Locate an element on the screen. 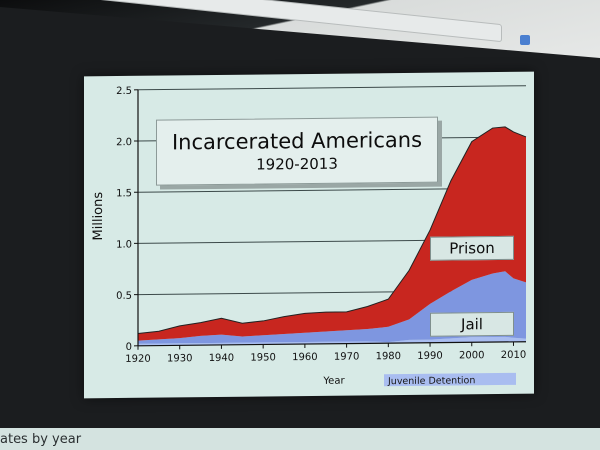 The height and width of the screenshot is (450, 600). chart-title-box: Incarcerated Americans 1920-2013 is located at coordinates (297, 151).